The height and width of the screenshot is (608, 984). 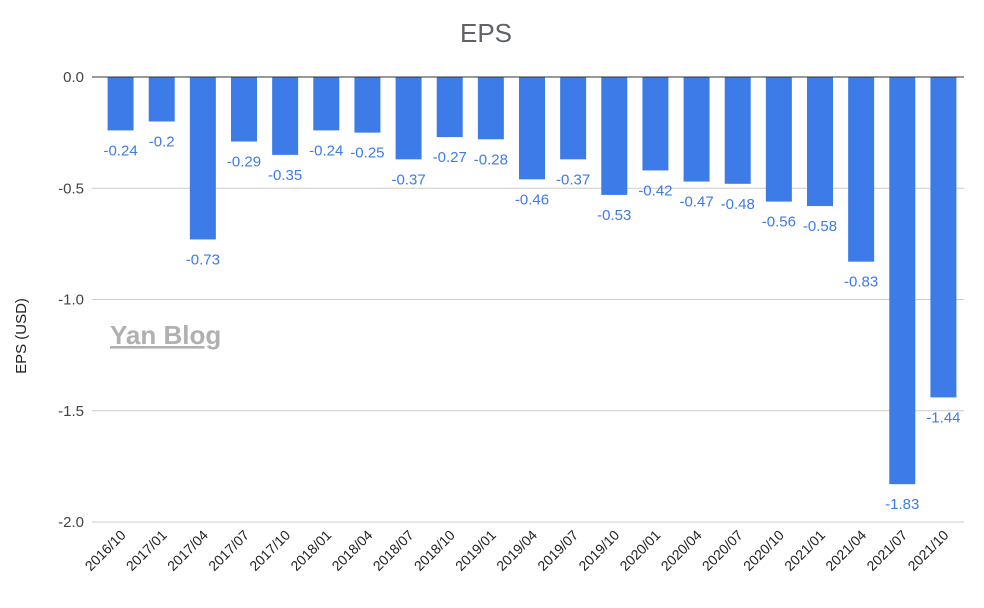 I want to click on data-label: -0.25, so click(x=367, y=153).